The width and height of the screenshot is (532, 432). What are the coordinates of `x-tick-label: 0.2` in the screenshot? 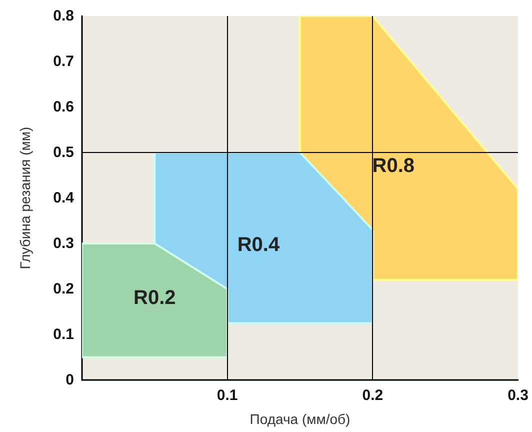 It's located at (373, 395).